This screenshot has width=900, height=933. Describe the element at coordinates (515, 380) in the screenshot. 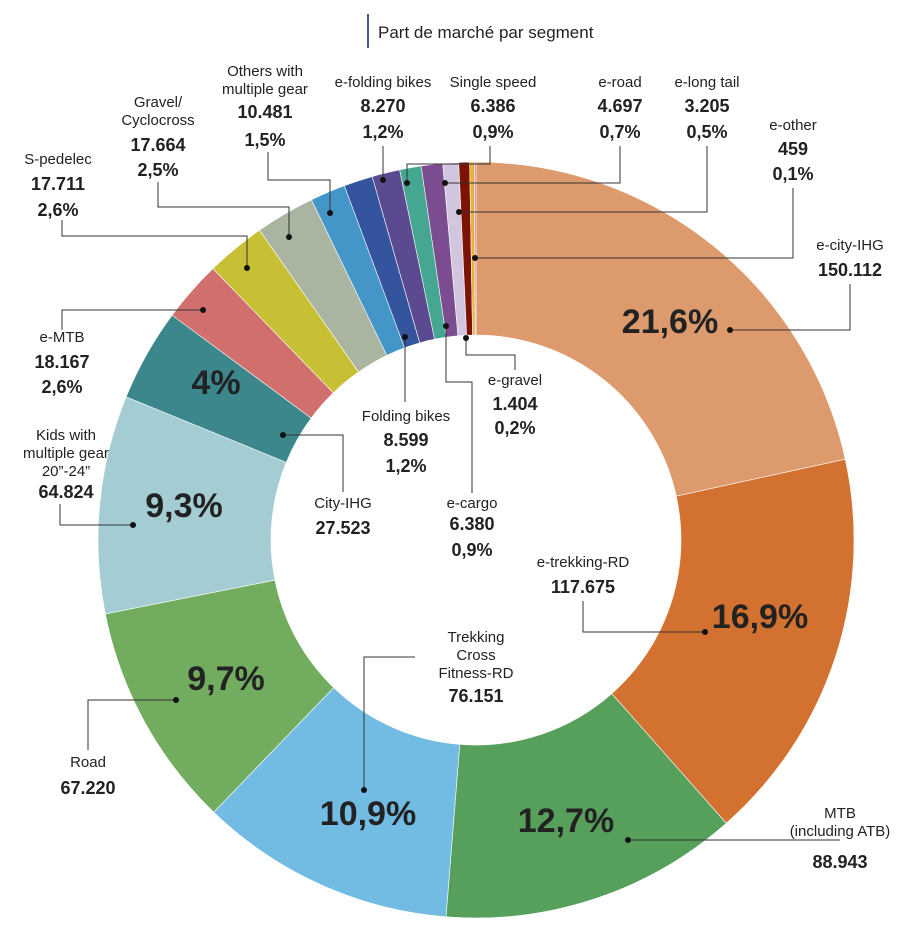

I see `label-name-e-gravel: e-gravel` at that location.